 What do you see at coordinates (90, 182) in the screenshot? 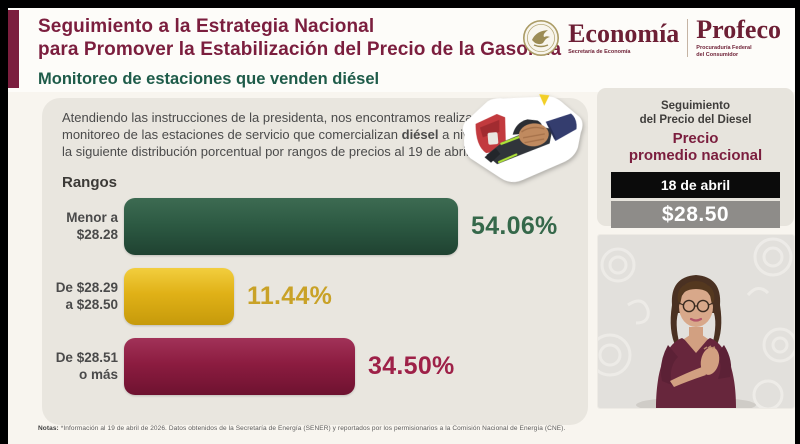
I see `chart-title: Rangos` at bounding box center [90, 182].